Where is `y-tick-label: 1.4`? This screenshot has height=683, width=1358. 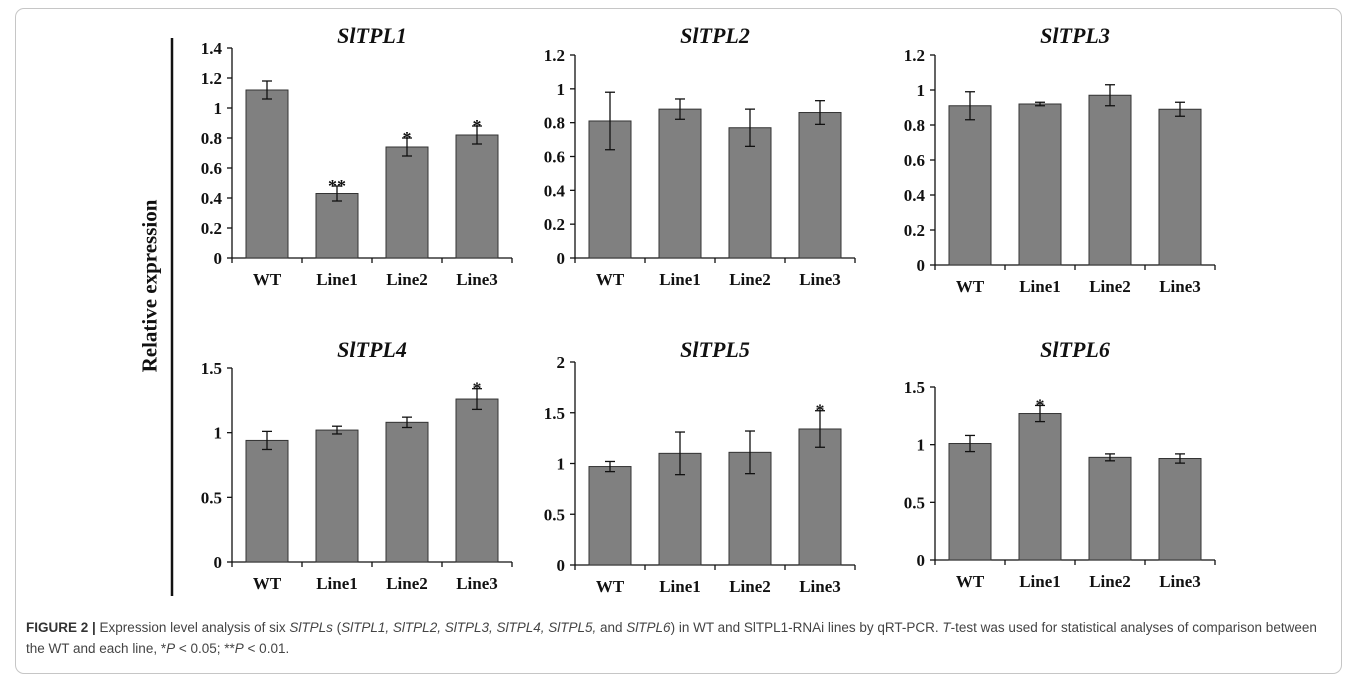 y-tick-label: 1.4 is located at coordinates (212, 48).